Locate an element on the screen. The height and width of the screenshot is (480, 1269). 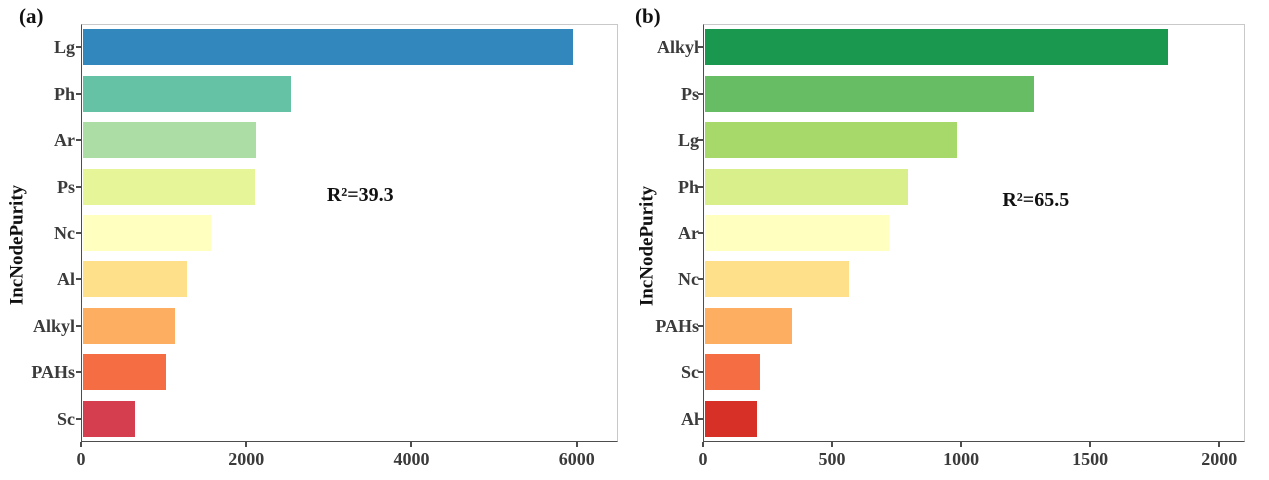
category-label-ph-a: Ph is located at coordinates (64, 93).